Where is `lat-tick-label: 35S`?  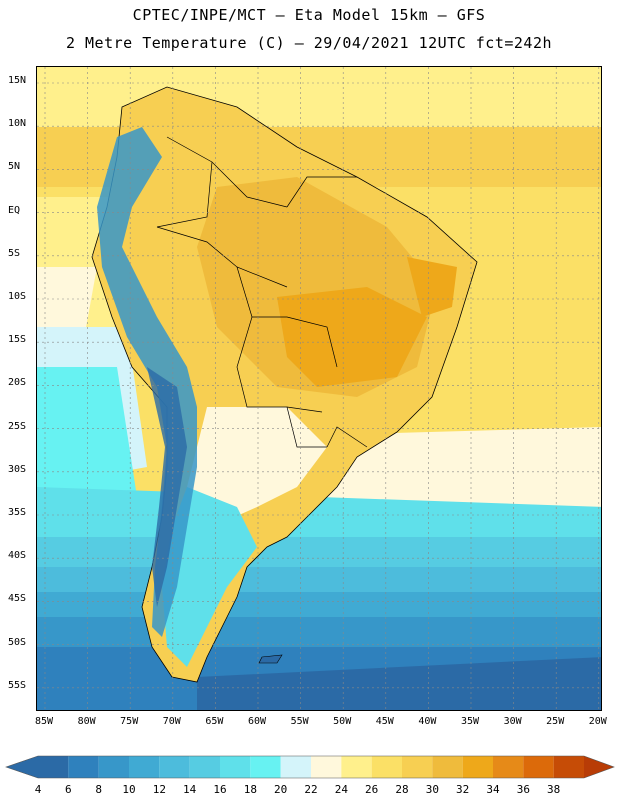
lat-tick-label: 35S is located at coordinates (17, 512).